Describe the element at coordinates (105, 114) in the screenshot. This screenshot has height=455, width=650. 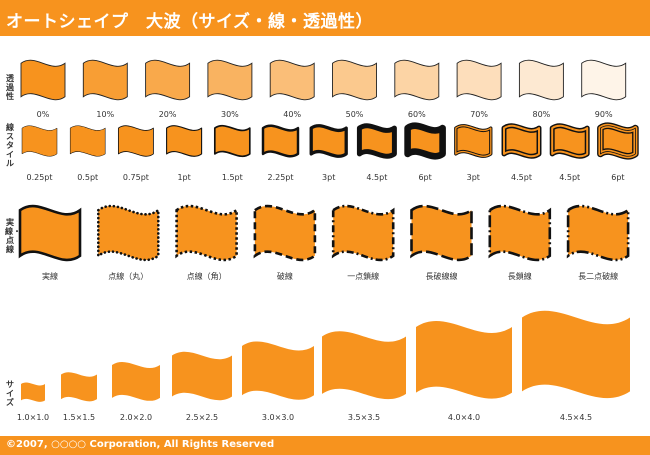
I see `transparency-label-1: 10%` at that location.